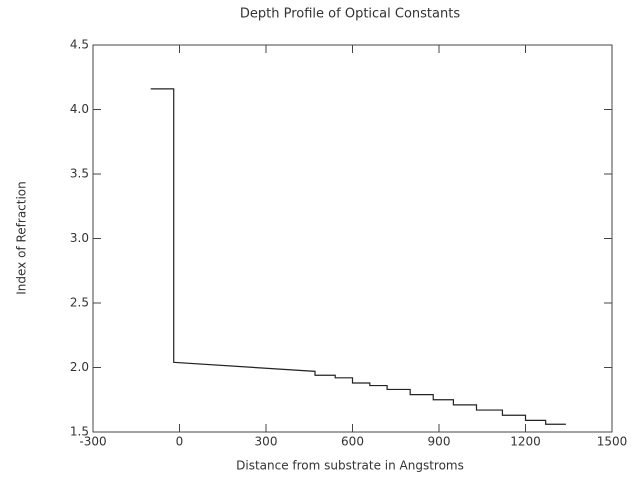 The height and width of the screenshot is (478, 643). I want to click on y-tick-label: 3.0, so click(79, 238).